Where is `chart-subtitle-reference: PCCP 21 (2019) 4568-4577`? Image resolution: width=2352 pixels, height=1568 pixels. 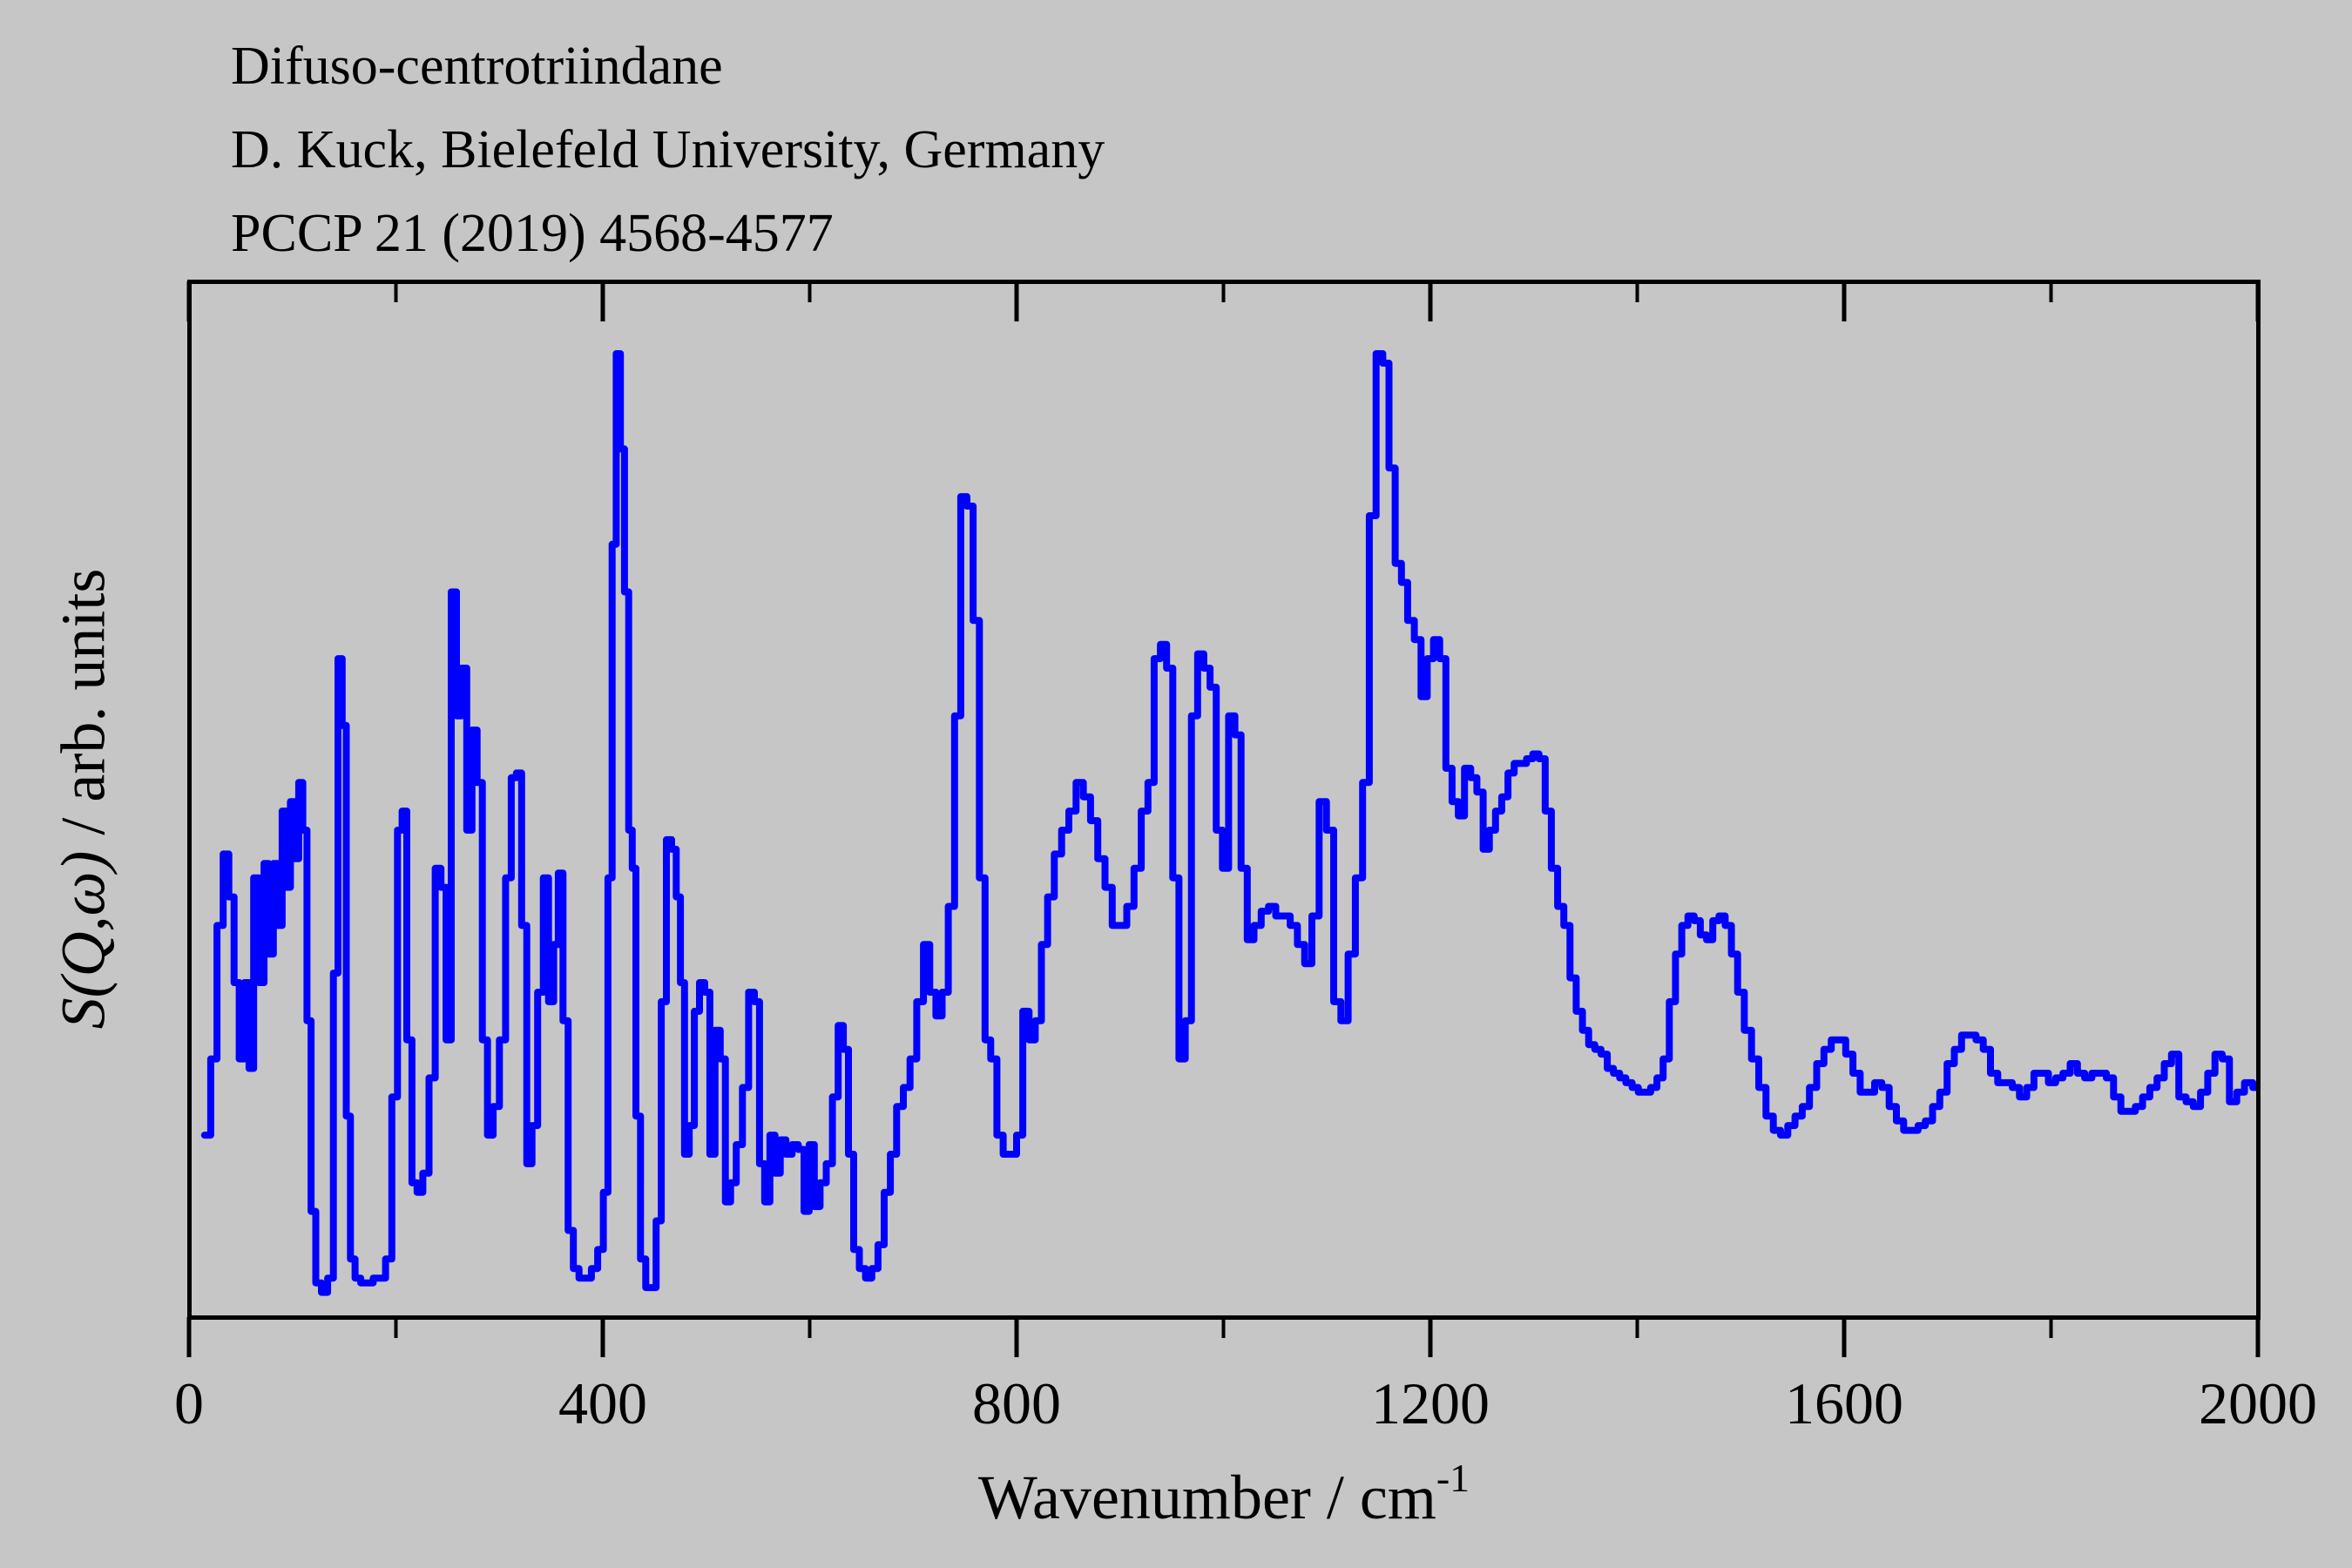
chart-subtitle-reference: PCCP 21 (2019) 4568-4577 is located at coordinates (532, 233).